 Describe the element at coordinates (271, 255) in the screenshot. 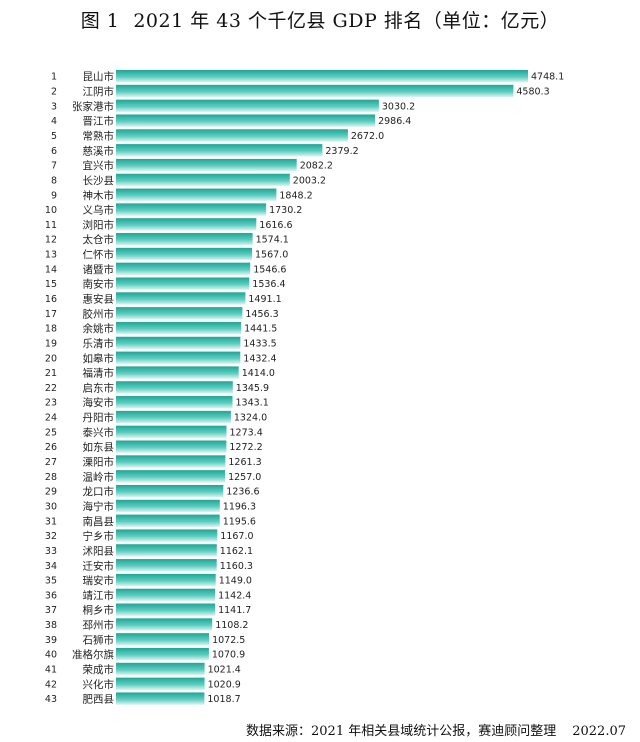

I see `value-label: 1567.0` at that location.